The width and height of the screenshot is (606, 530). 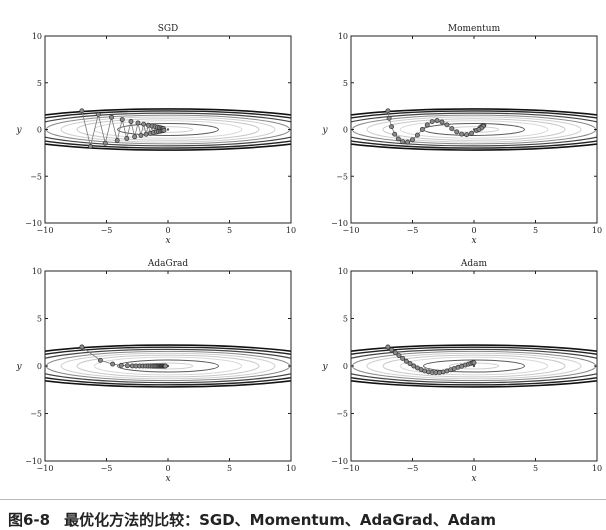 I want to click on chart-title: Momentum, so click(x=474, y=29).